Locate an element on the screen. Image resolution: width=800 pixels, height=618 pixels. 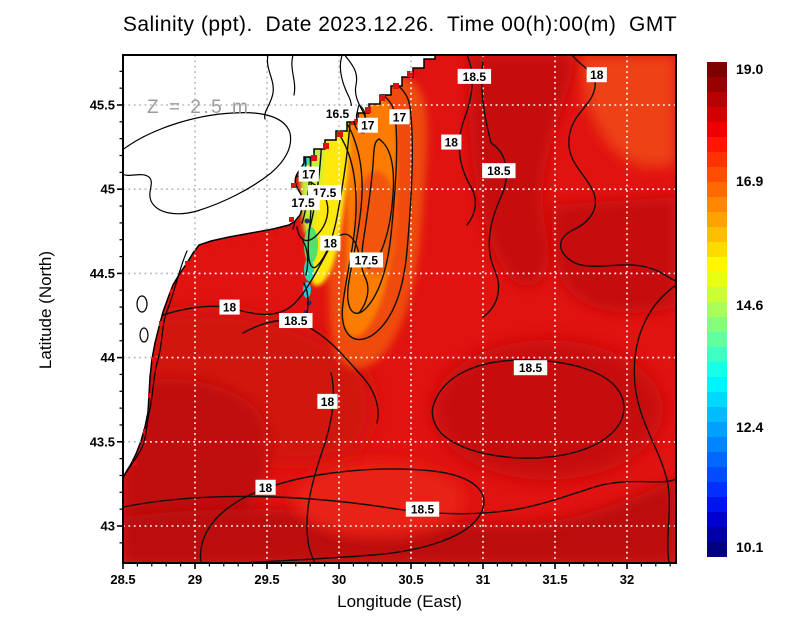
x-tick-label: 31 is located at coordinates (483, 579).